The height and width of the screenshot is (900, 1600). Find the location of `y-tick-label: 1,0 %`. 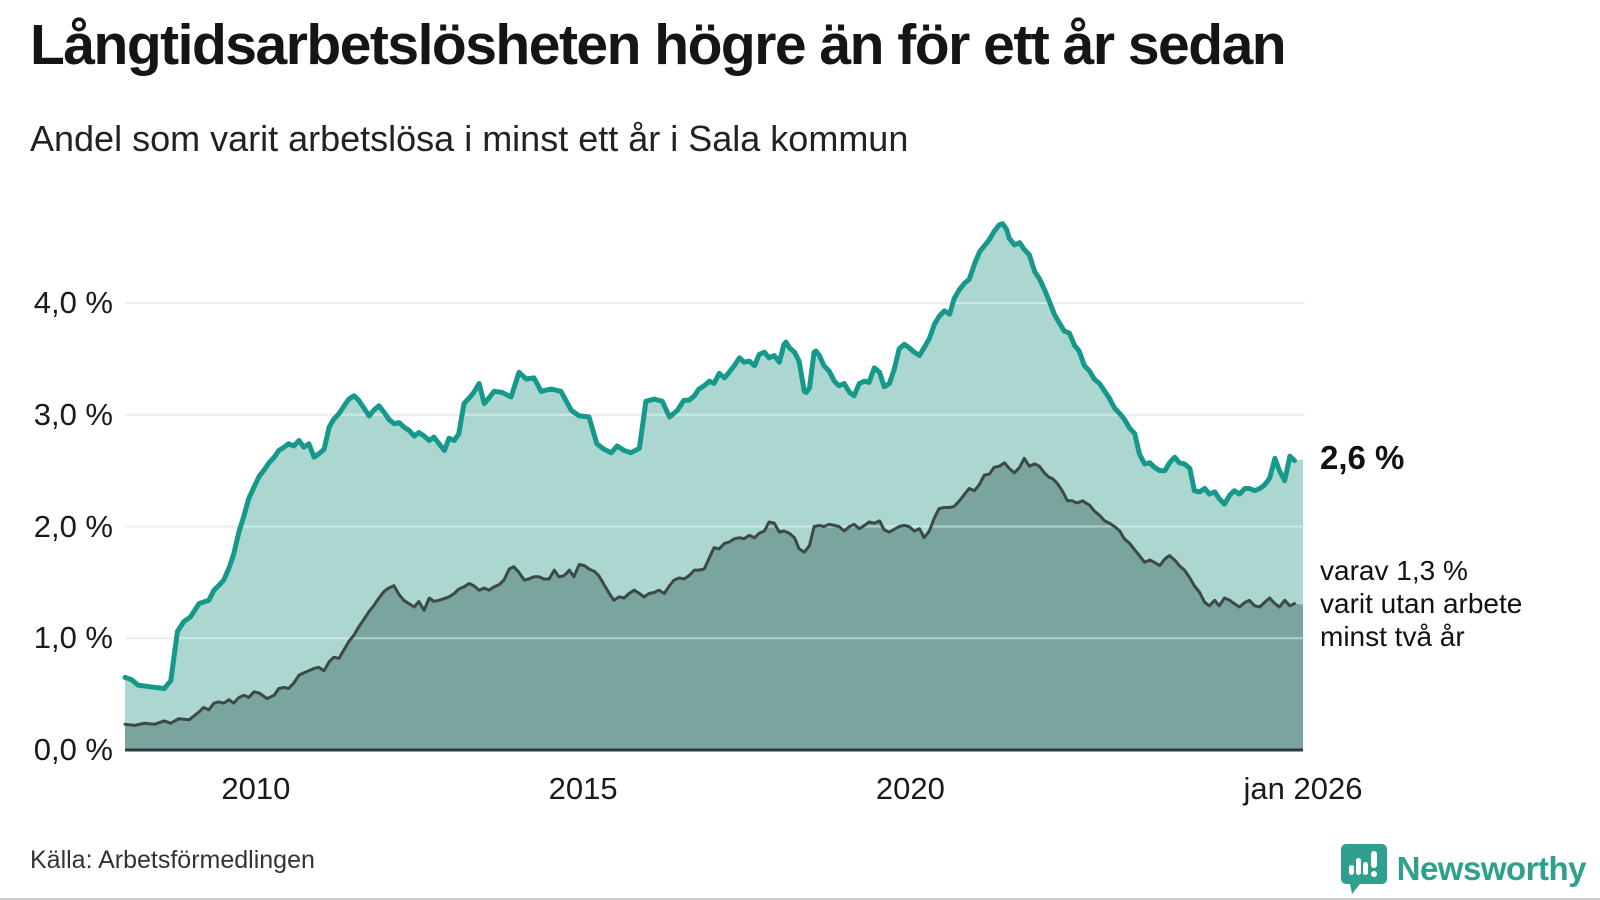

y-tick-label: 1,0 % is located at coordinates (73, 638).